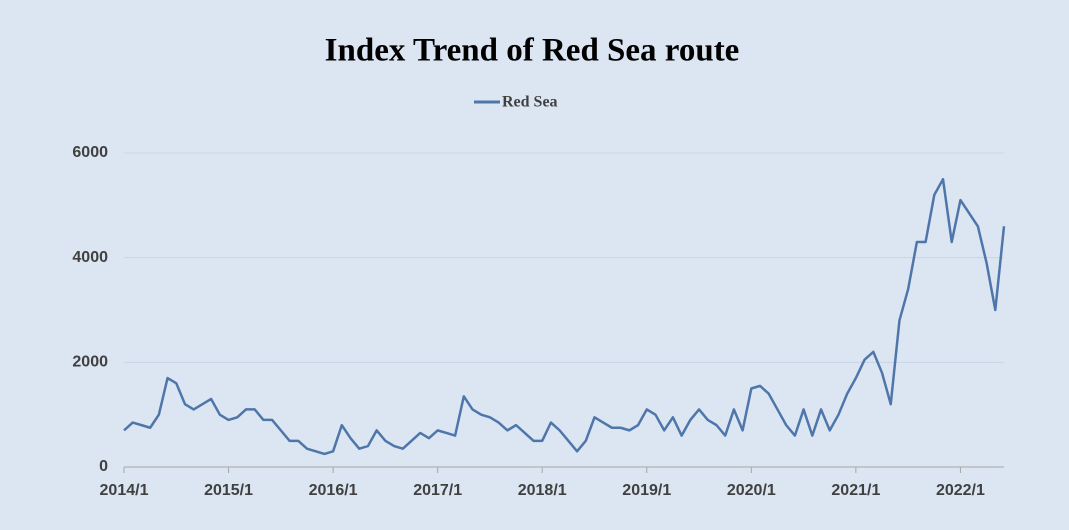 This screenshot has height=530, width=1069. What do you see at coordinates (960, 490) in the screenshot?
I see `x-tick-label: 2022/1` at bounding box center [960, 490].